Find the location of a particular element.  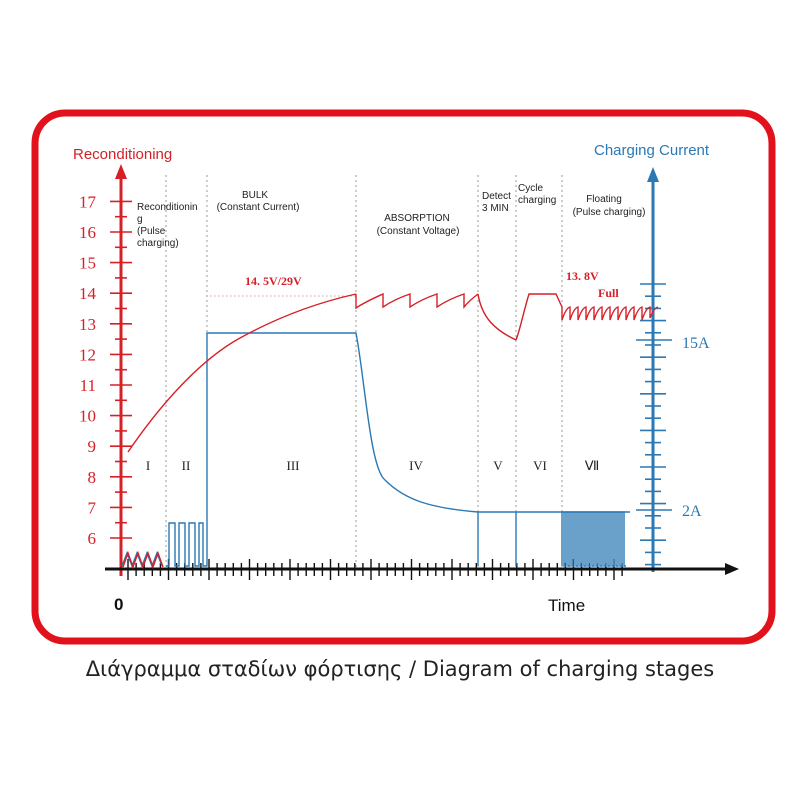

voltage-detect-drop is located at coordinates (497, 317).